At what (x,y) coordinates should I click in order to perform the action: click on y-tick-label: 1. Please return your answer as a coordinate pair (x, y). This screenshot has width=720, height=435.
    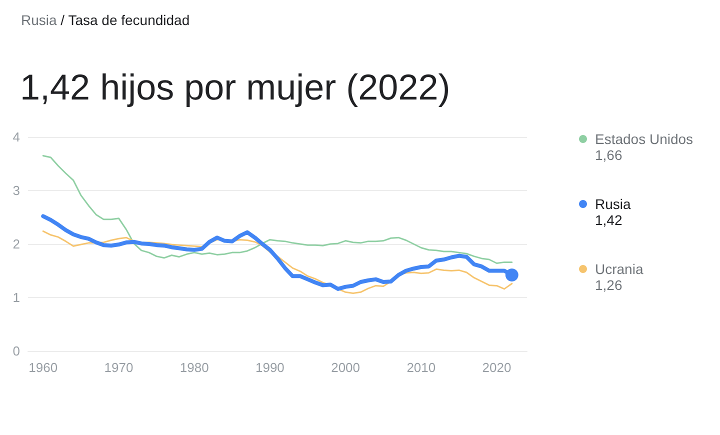
    Looking at the image, I should click on (16, 297).